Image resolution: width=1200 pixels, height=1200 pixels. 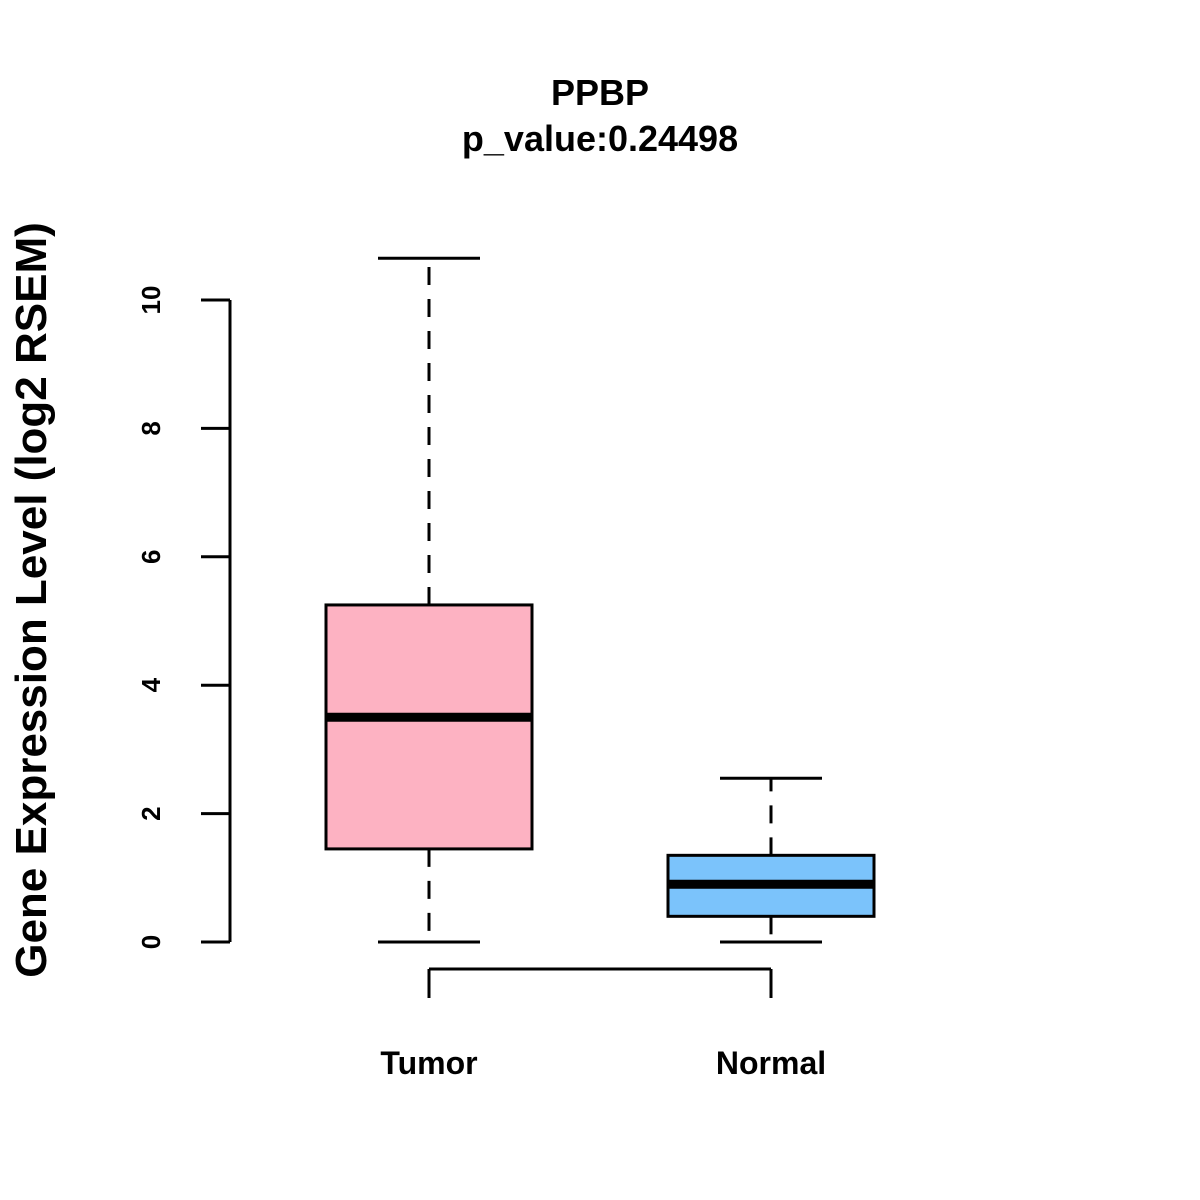 What do you see at coordinates (184, 617) in the screenshot?
I see `y-axis: 0 2 4 6 8 10` at bounding box center [184, 617].